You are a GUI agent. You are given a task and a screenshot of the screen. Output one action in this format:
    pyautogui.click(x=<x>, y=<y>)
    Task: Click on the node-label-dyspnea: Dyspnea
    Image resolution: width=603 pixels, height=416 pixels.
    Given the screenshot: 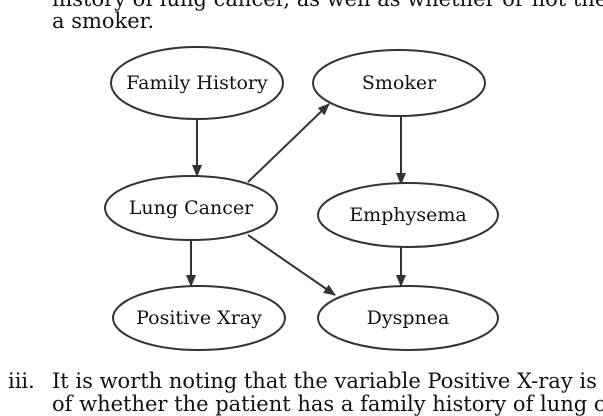 What is the action you would take?
    pyautogui.click(x=408, y=318)
    